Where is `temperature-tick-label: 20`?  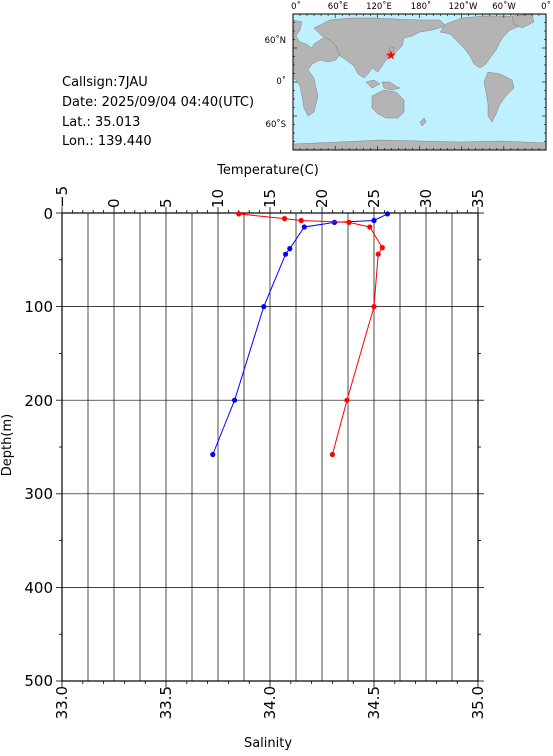
temperature-tick-label: 20 is located at coordinates (322, 198).